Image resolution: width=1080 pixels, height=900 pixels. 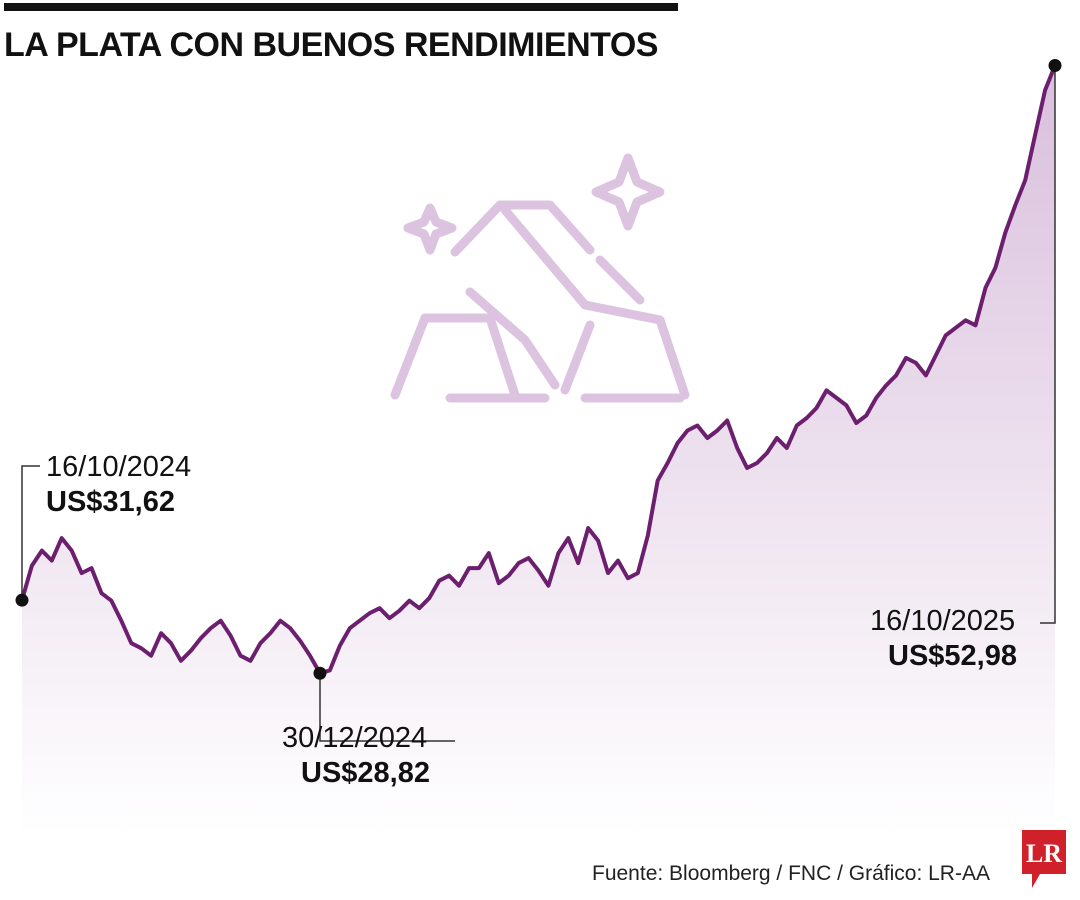 I want to click on start-leader, so click(x=30, y=533).